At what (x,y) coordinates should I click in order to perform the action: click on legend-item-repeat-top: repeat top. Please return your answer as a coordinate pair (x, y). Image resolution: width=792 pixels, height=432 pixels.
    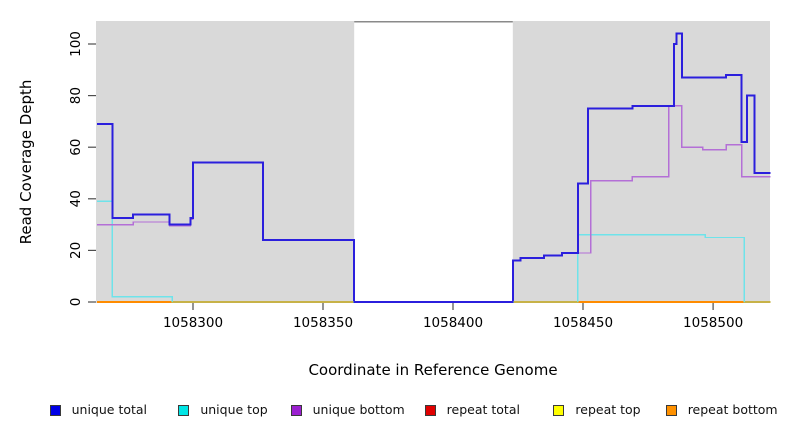
    Looking at the image, I should click on (597, 409).